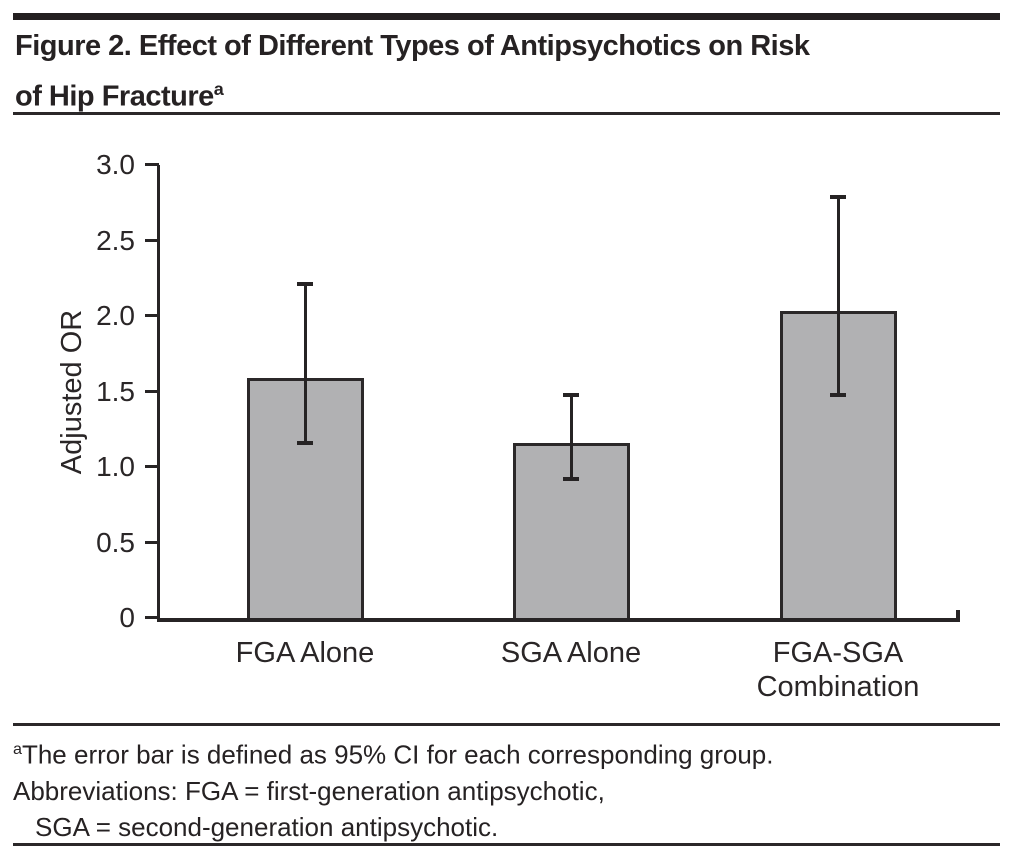 This screenshot has width=1013, height=861. I want to click on footnote-marker: a, so click(17, 749).